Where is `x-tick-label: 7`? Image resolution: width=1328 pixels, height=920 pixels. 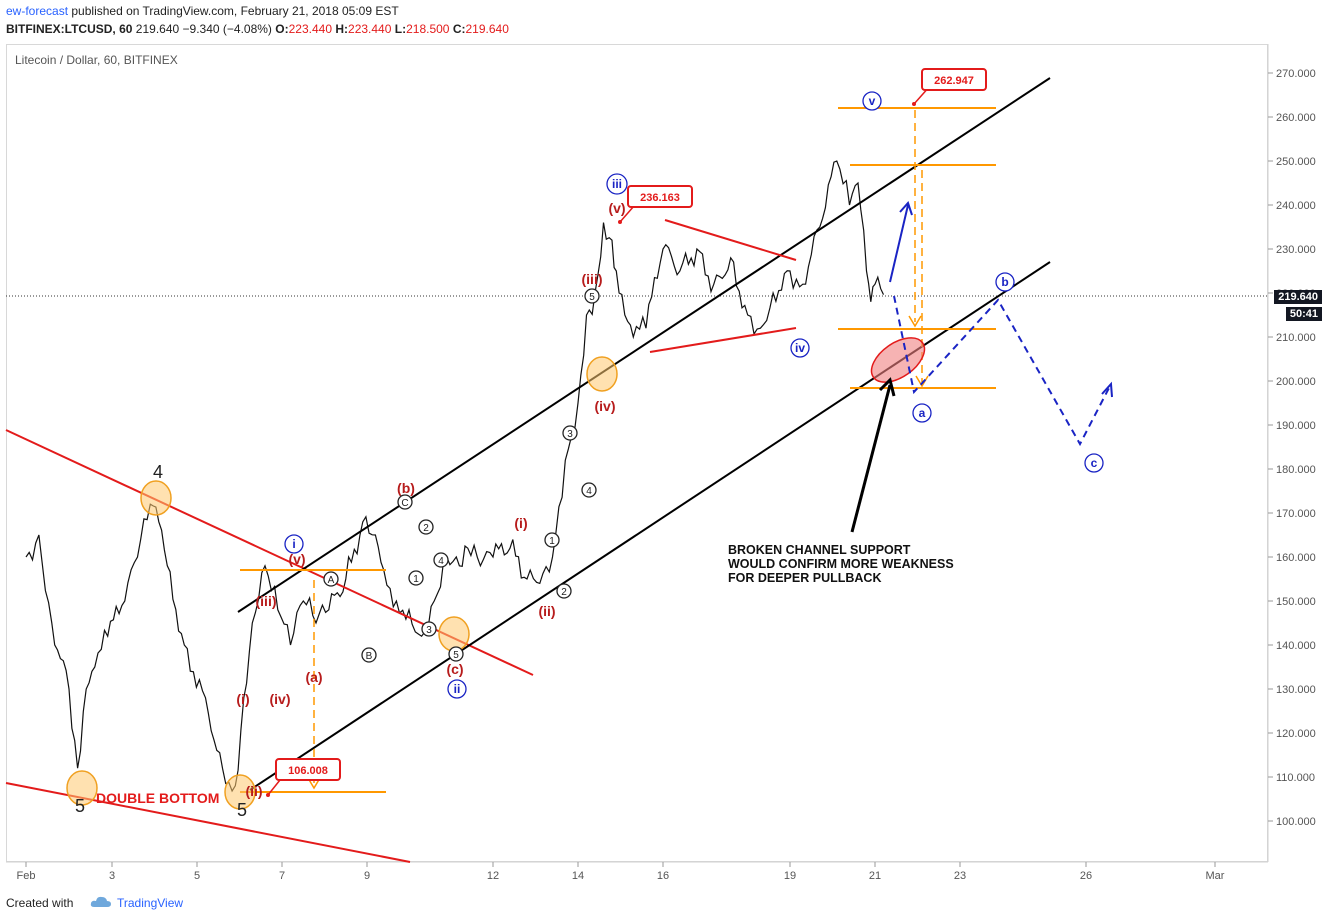
x-tick-label: 7 is located at coordinates (282, 876).